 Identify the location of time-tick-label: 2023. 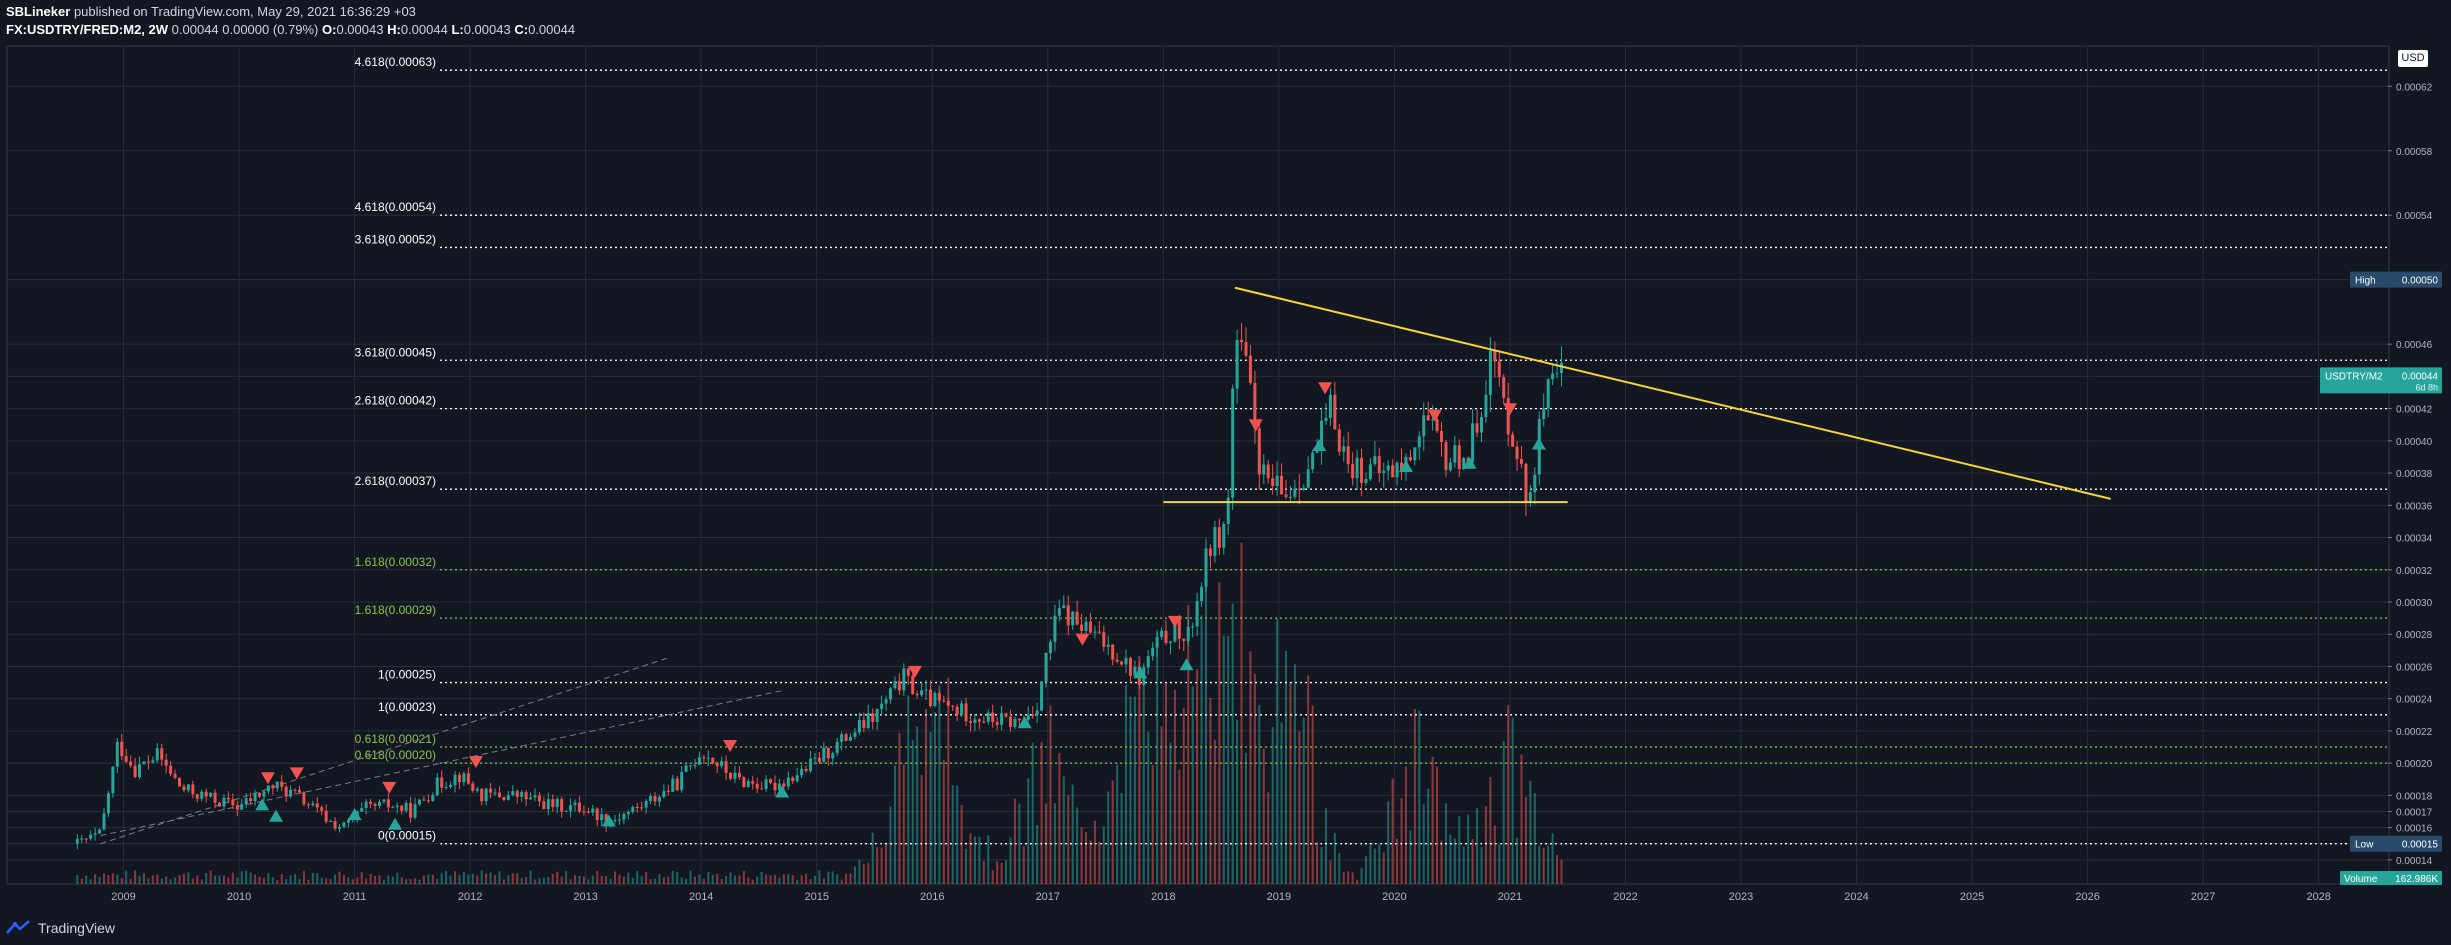
(1741, 897).